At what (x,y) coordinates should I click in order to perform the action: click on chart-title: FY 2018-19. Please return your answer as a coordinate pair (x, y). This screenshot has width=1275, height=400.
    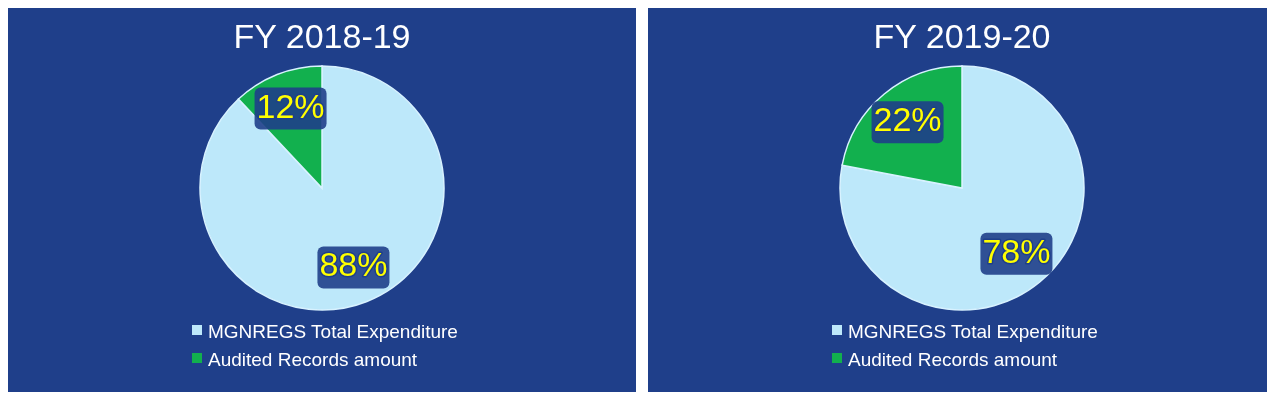
    Looking at the image, I should click on (322, 36).